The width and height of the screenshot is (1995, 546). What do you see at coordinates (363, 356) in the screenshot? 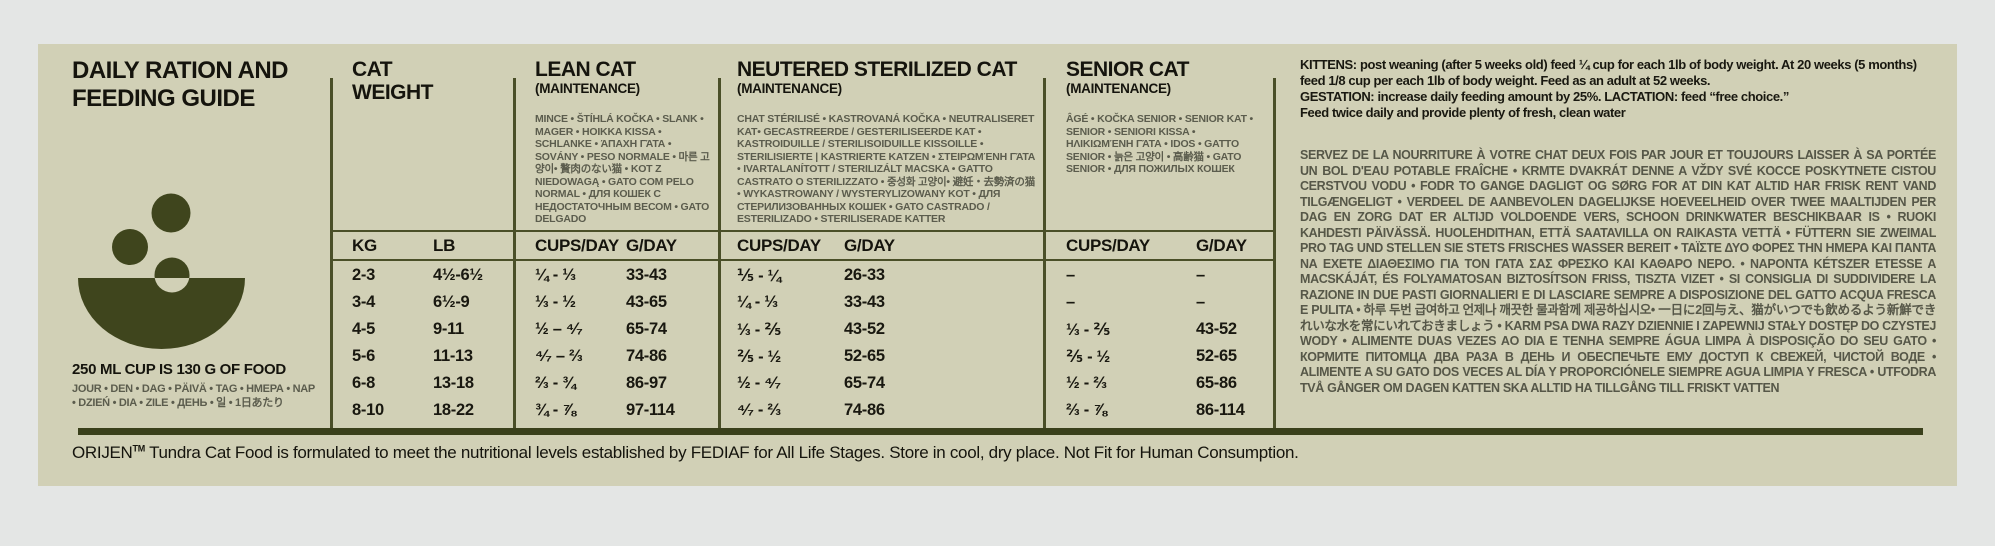
I see `cell-kg: 5-6` at bounding box center [363, 356].